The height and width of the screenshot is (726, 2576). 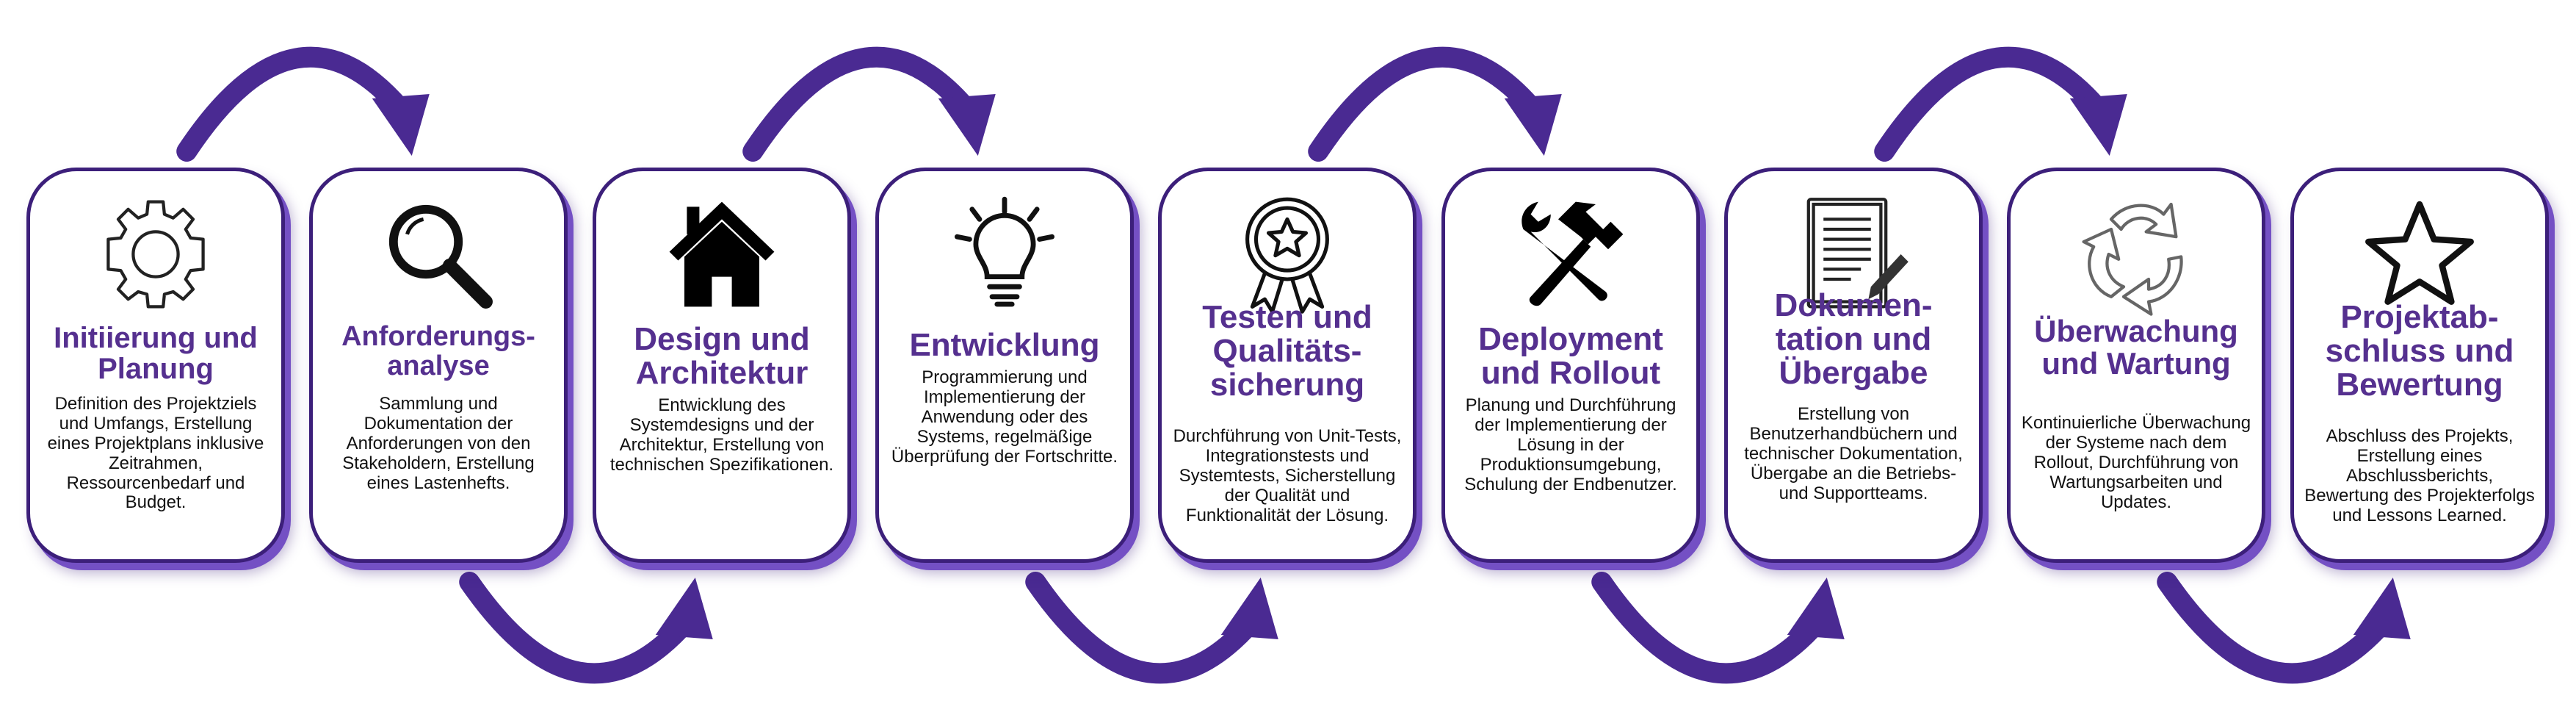 What do you see at coordinates (2136, 254) in the screenshot?
I see `recycle-icon` at bounding box center [2136, 254].